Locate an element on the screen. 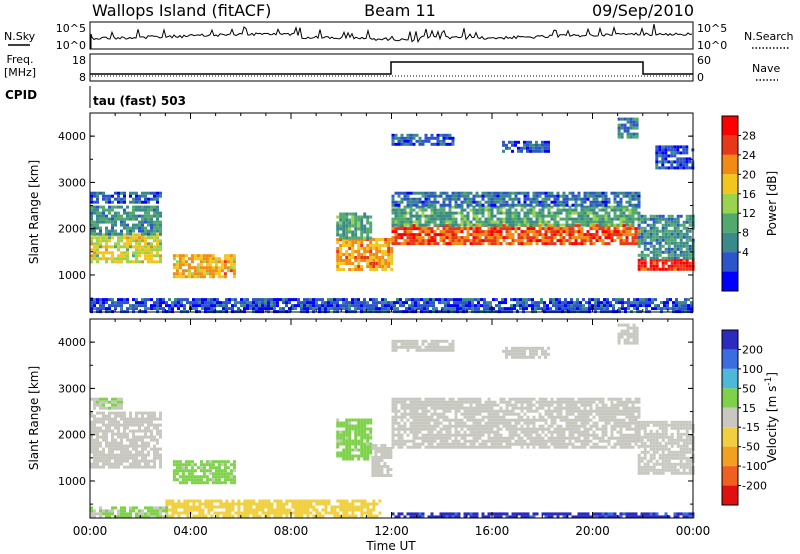 The image size is (800, 554). date-title: 09/Sep/2010 is located at coordinates (643, 10).